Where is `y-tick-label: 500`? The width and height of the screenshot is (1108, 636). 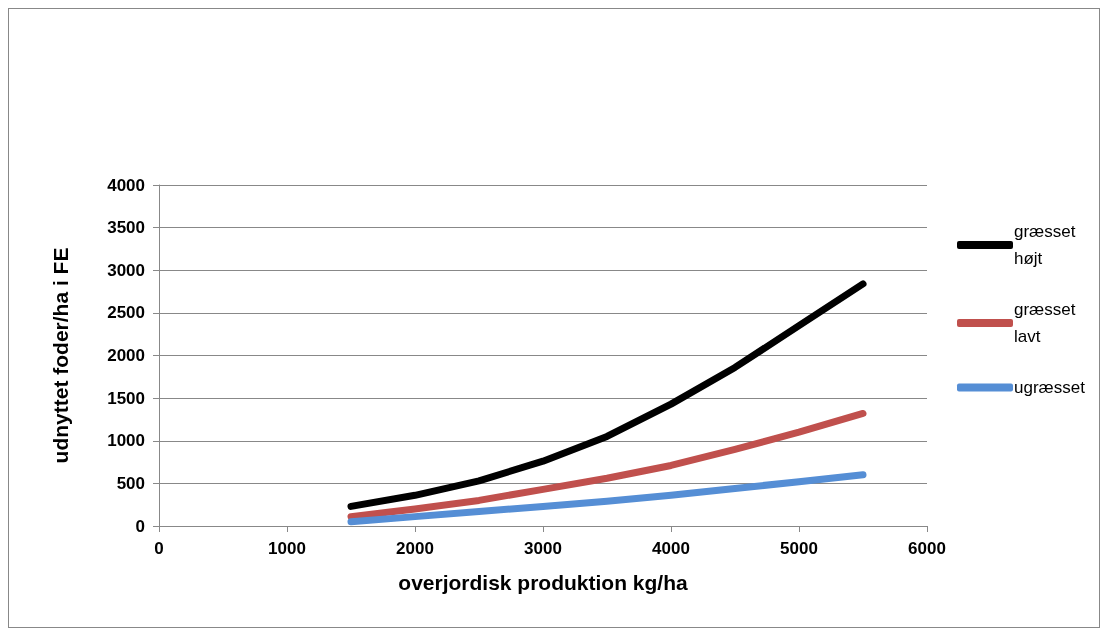
y-tick-label: 500 is located at coordinates (130, 483).